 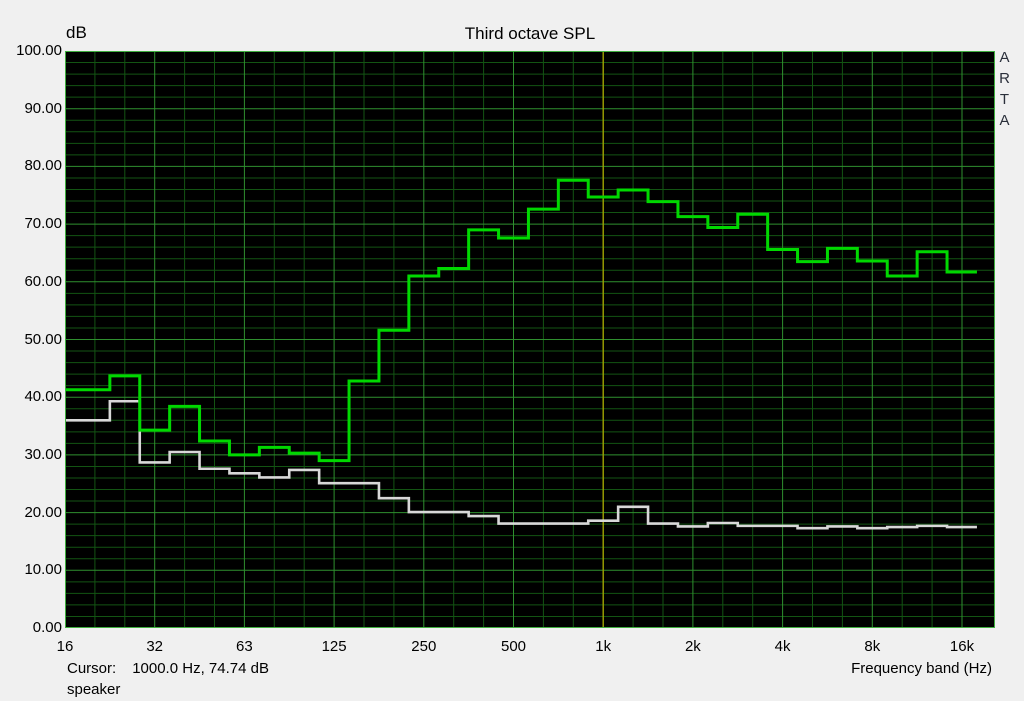 I want to click on x-axis-title: Frequency band (Hz), so click(x=921, y=668).